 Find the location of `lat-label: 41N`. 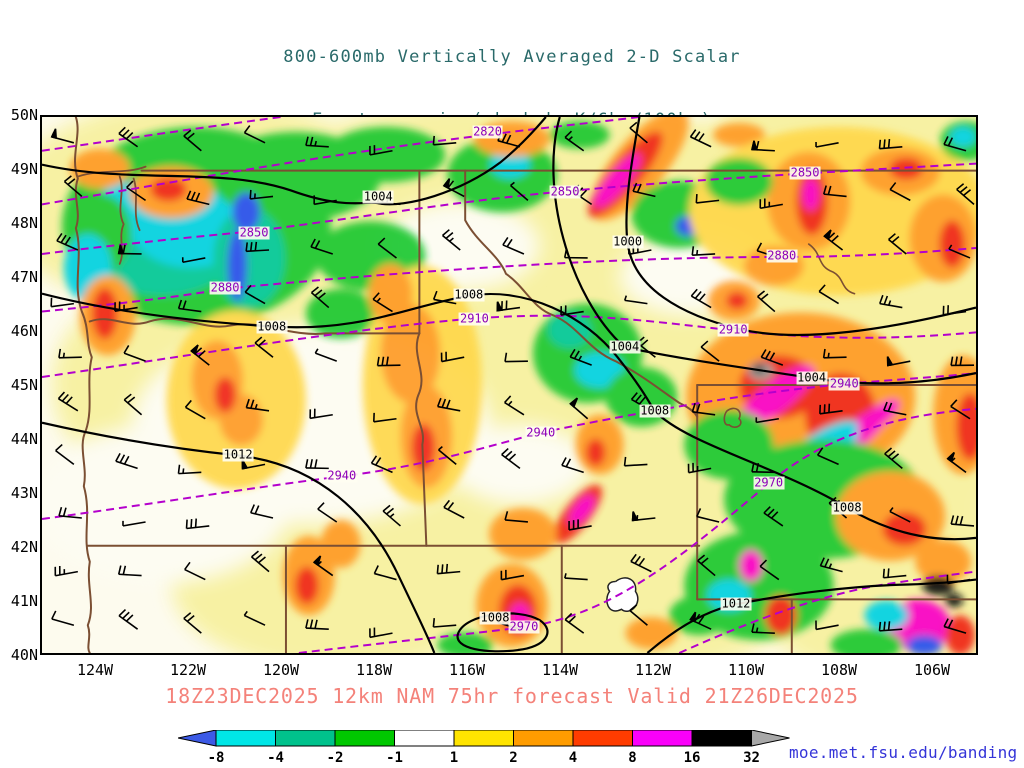

lat-label: 41N is located at coordinates (24, 601).